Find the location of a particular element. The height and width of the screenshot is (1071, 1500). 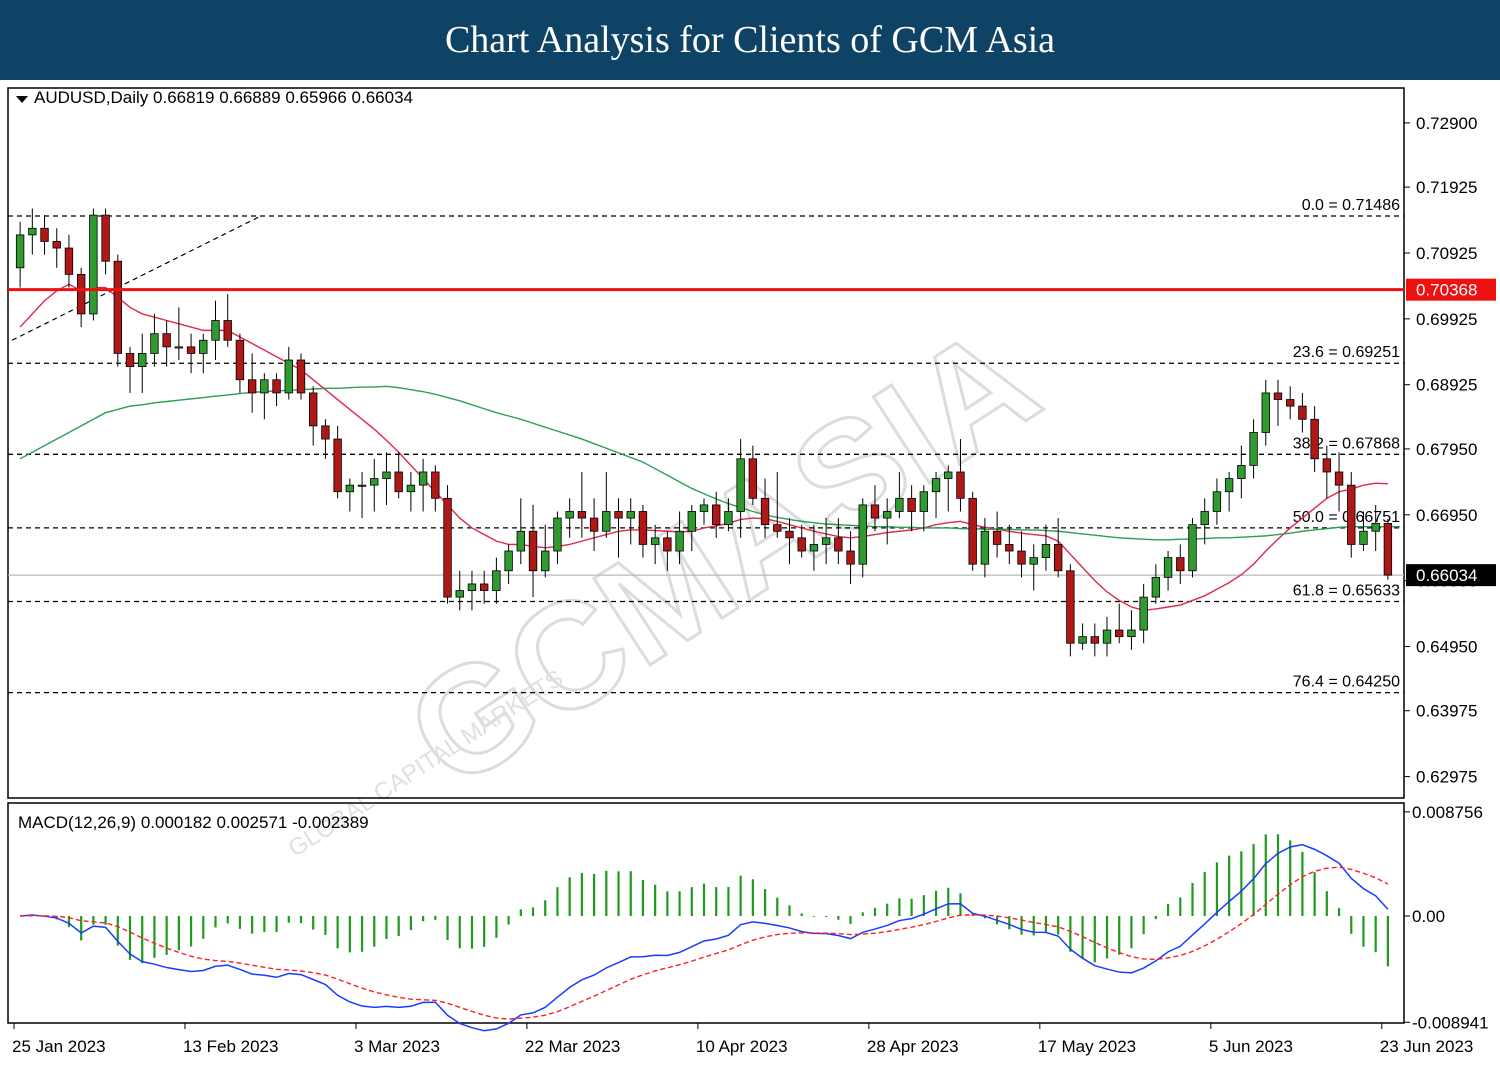

macd-tick-label: 0.00 is located at coordinates (1428, 916).